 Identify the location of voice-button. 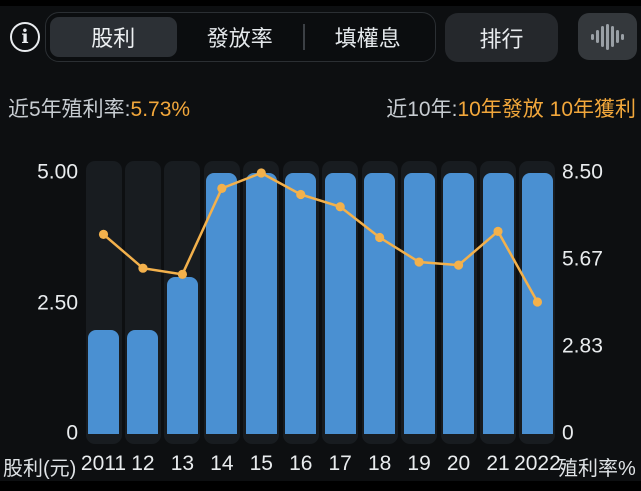
(607, 36).